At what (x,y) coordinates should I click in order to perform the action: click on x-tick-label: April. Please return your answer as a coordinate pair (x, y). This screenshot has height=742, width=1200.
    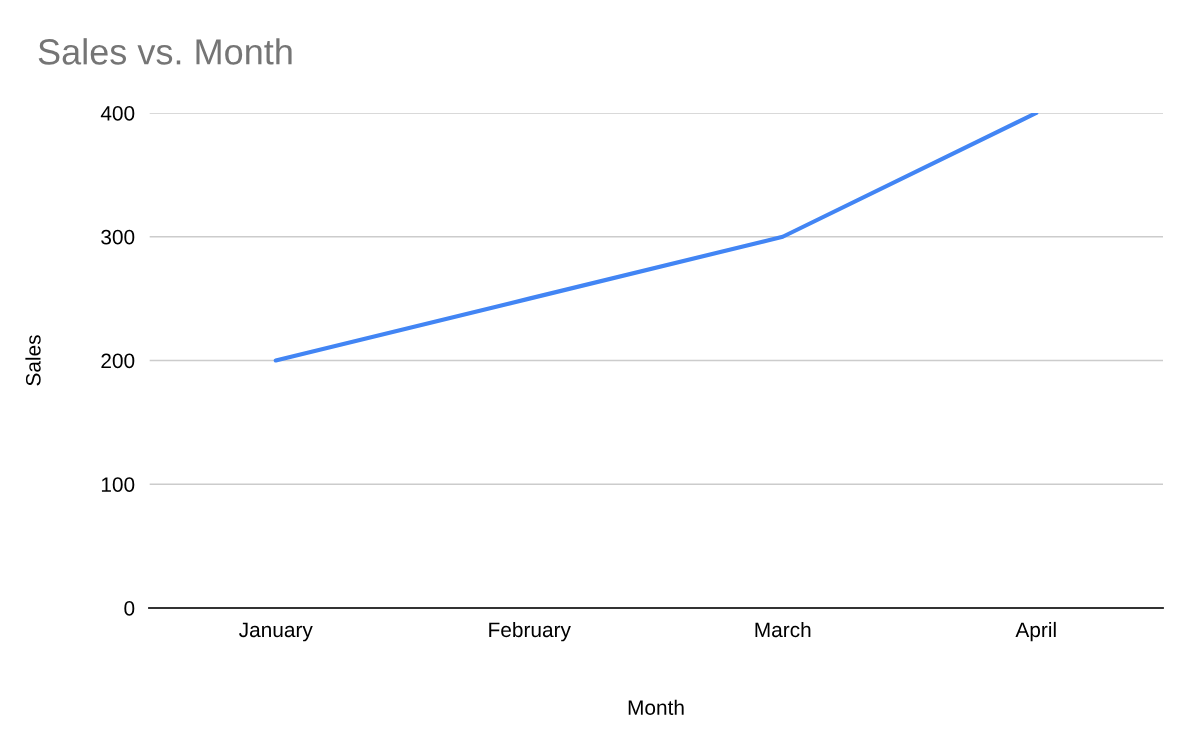
    Looking at the image, I should click on (1035, 631).